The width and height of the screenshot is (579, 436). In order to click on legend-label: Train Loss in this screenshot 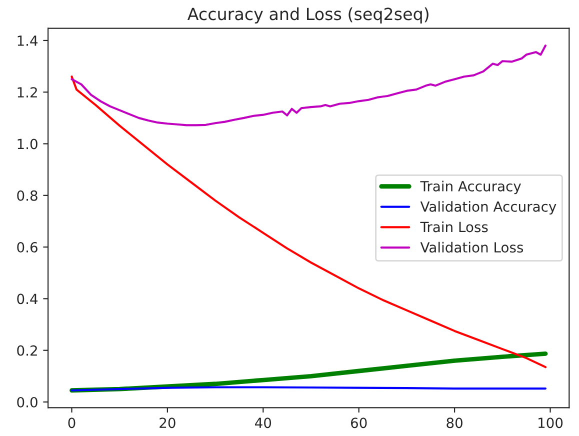, I will do `click(454, 226)`.